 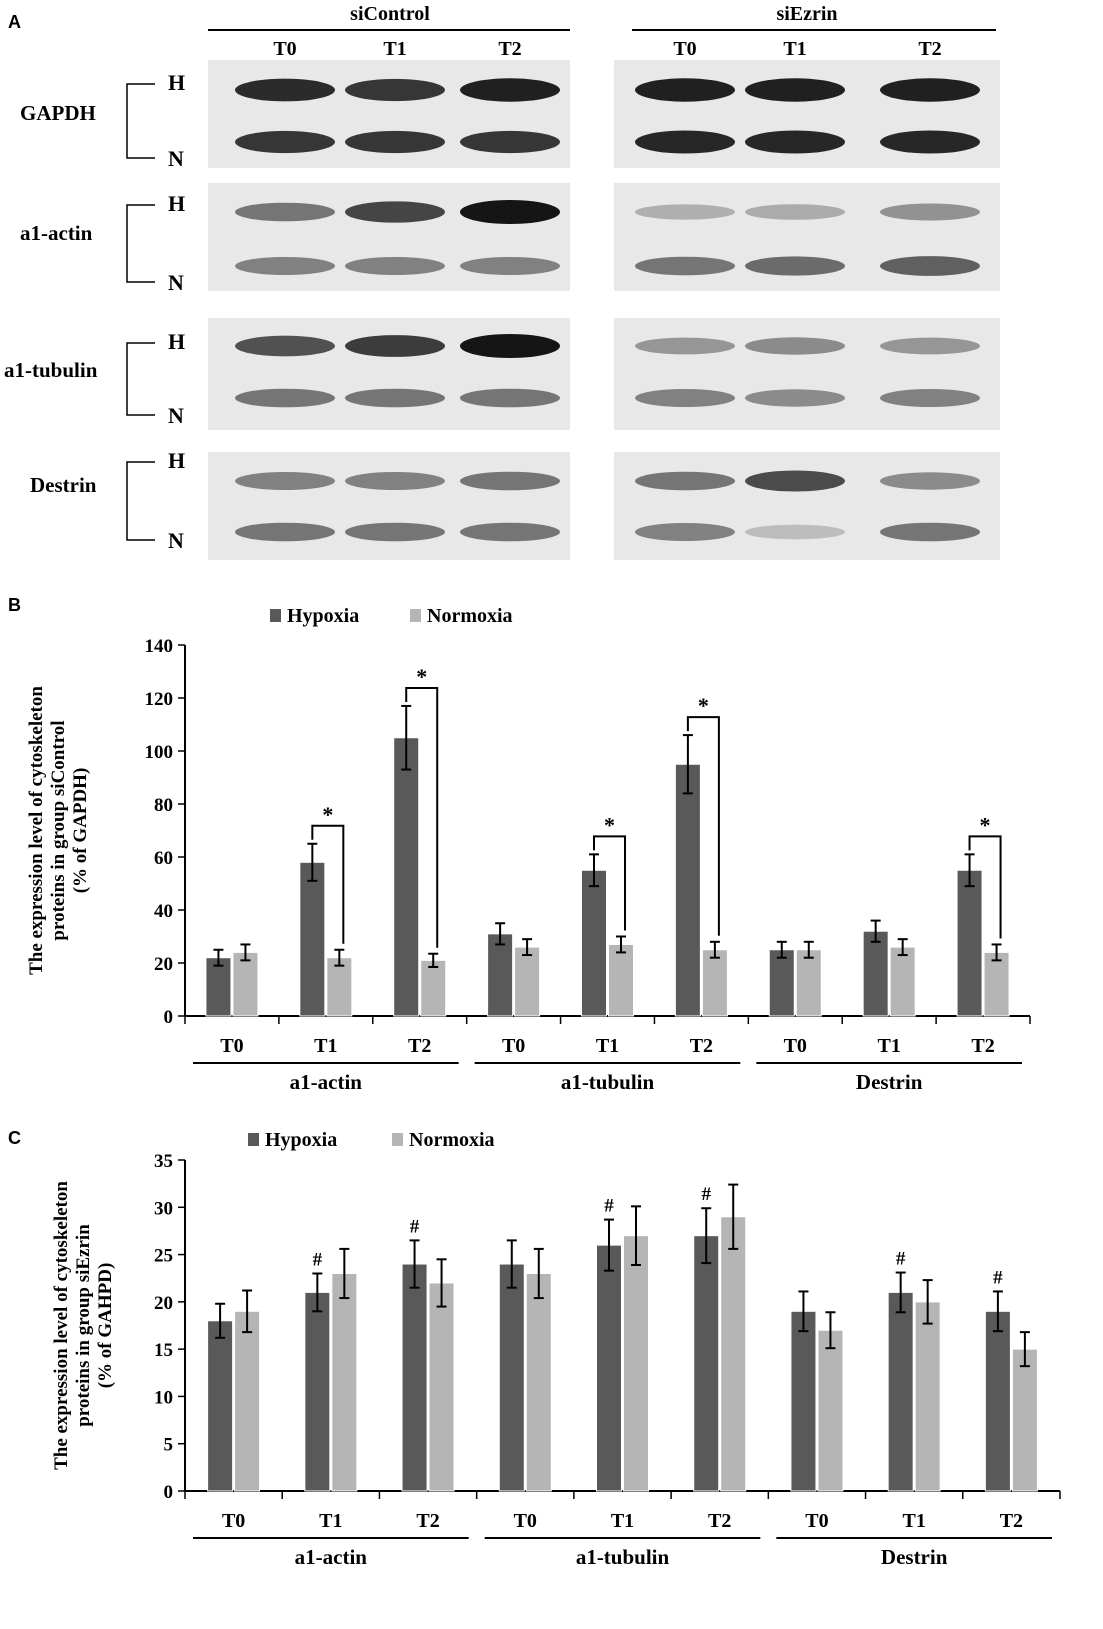 I want to click on lane-label-T2: T2, so click(x=509, y=49).